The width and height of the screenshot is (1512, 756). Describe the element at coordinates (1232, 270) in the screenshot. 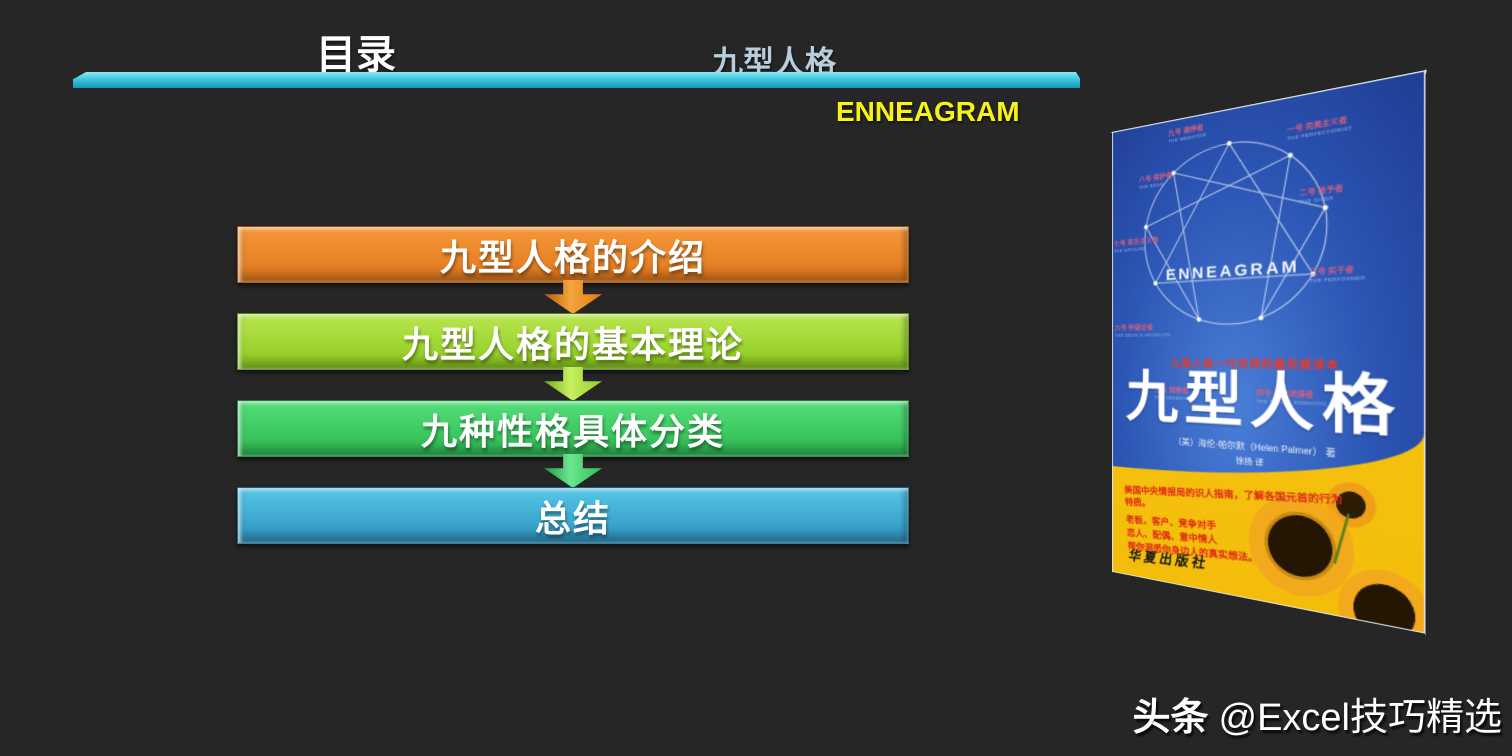

I see `diagram-title: ENNEAGRAM` at that location.